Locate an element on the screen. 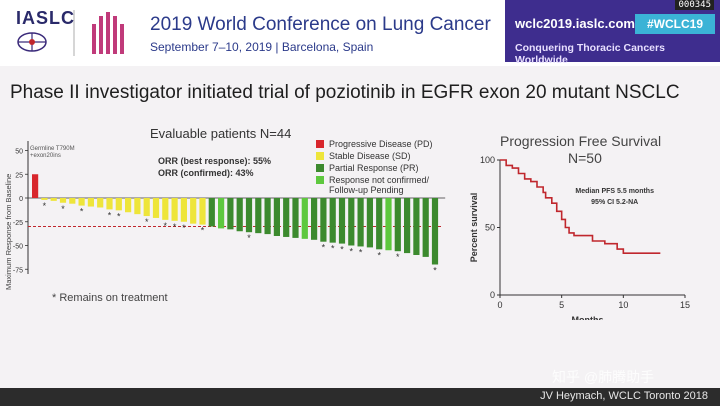 This screenshot has height=406, width=720. legend-label: Progressive Disease (PD) is located at coordinates (381, 144).